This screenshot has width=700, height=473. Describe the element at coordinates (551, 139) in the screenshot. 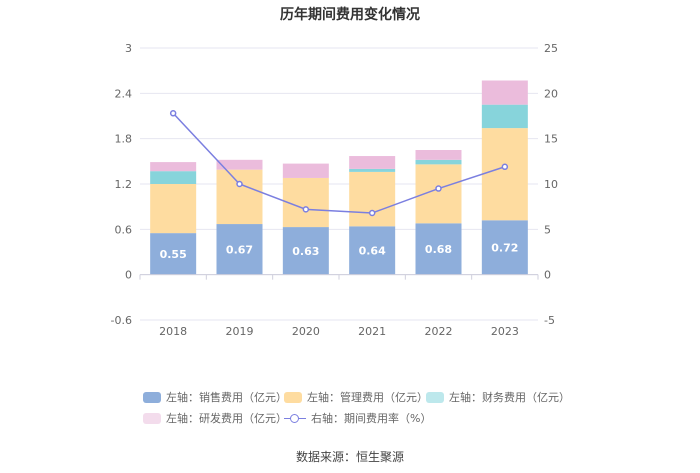

I see `right-tick-label: 15` at that location.